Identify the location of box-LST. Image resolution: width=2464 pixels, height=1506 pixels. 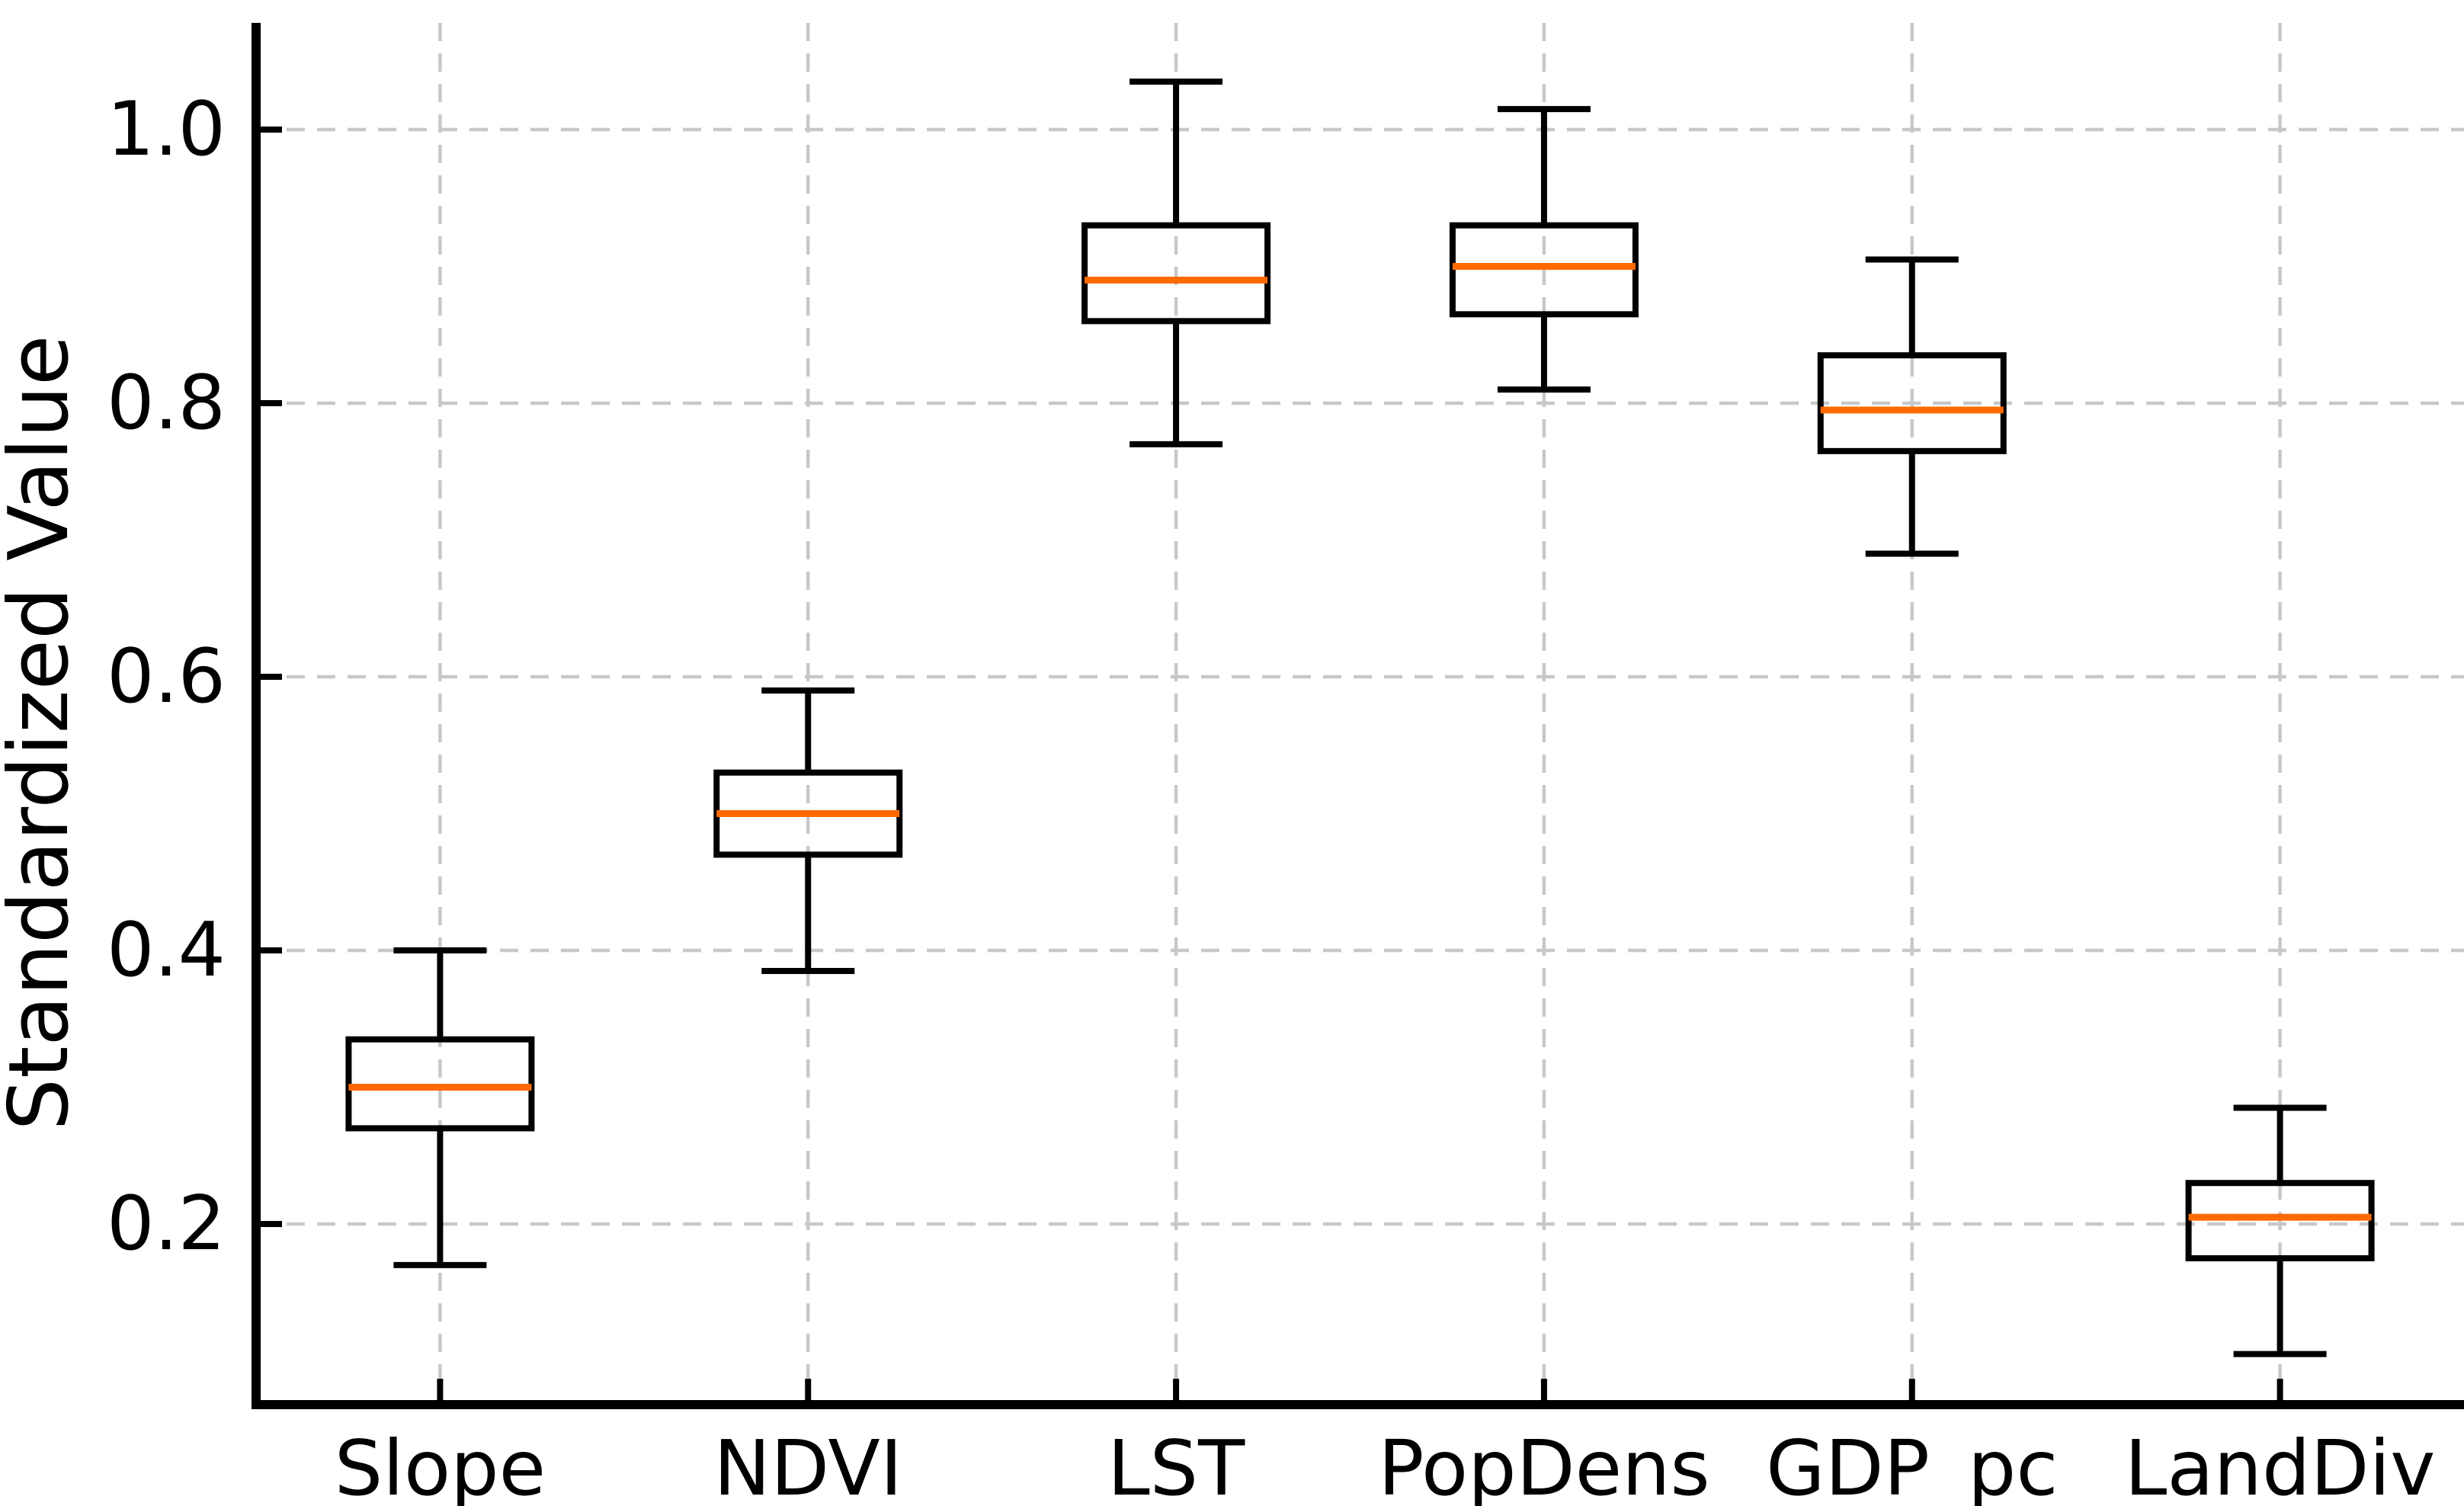
(1176, 263).